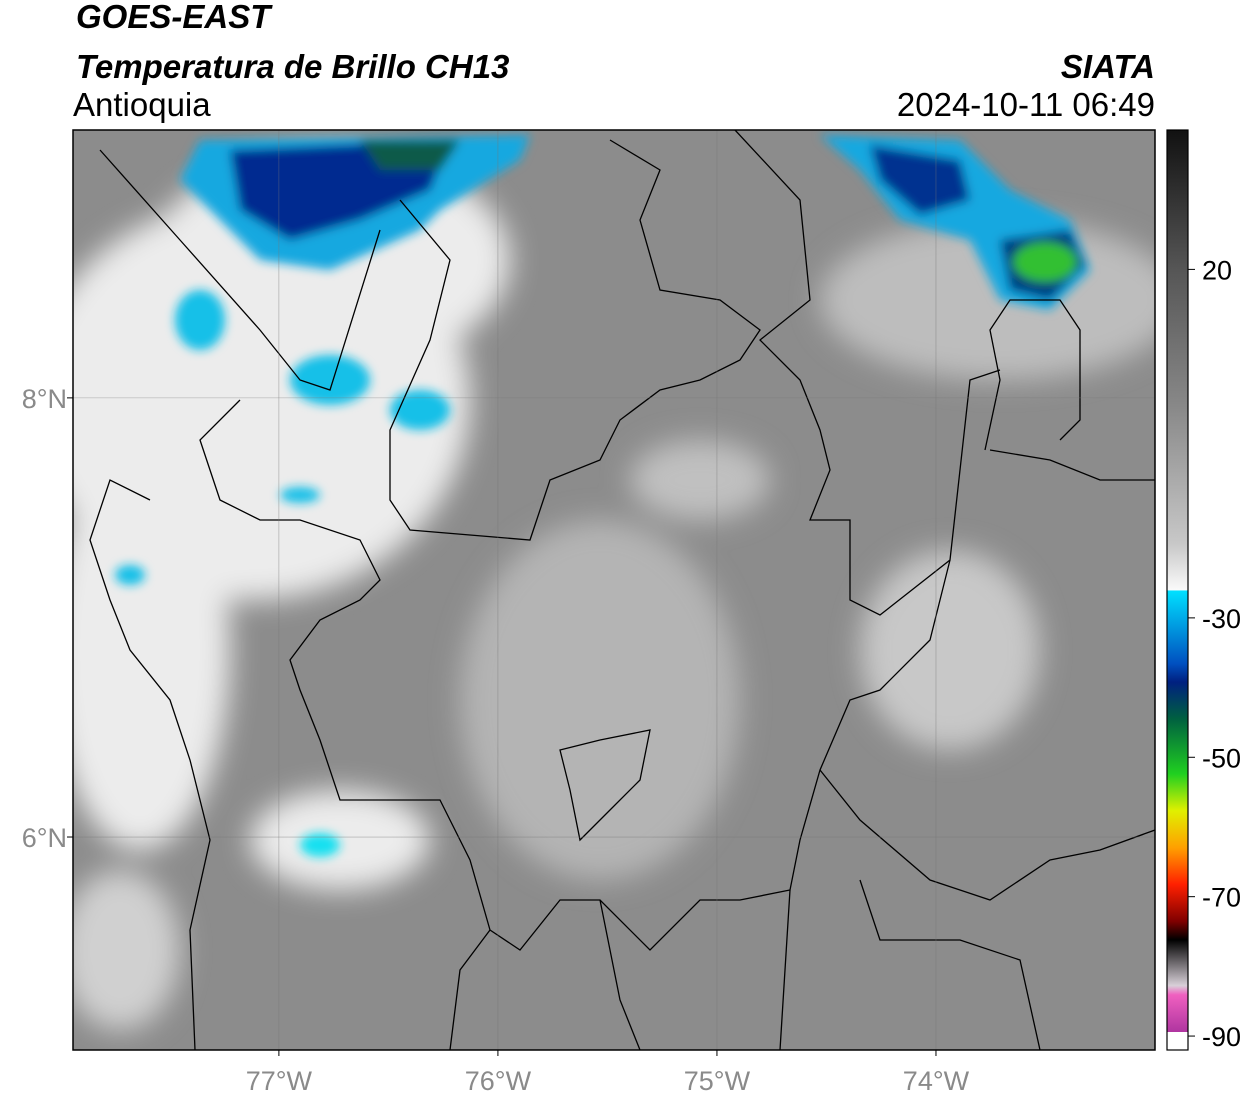 This screenshot has height=1099, width=1252. I want to click on title: GOES-EAST, so click(174, 17).